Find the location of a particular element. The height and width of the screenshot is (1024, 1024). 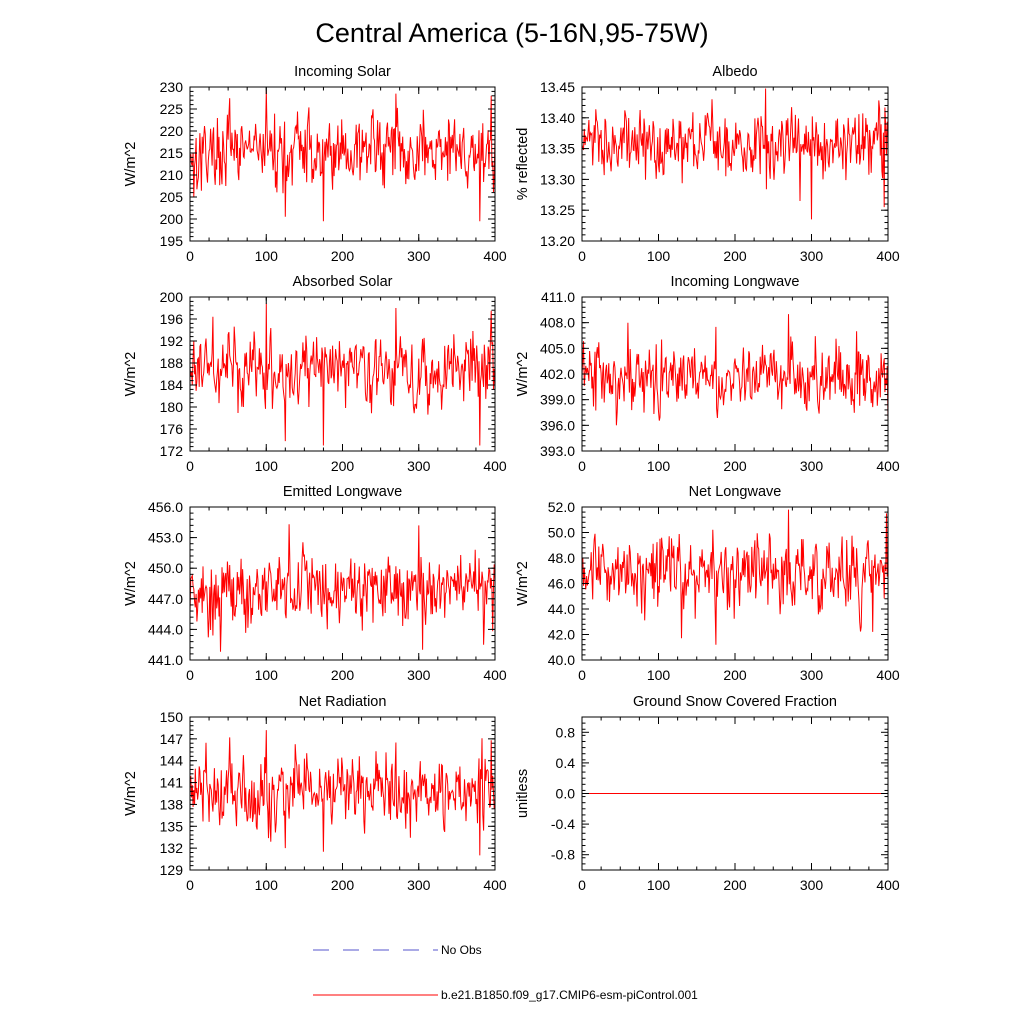

y-tick-label: 200 is located at coordinates (172, 219).